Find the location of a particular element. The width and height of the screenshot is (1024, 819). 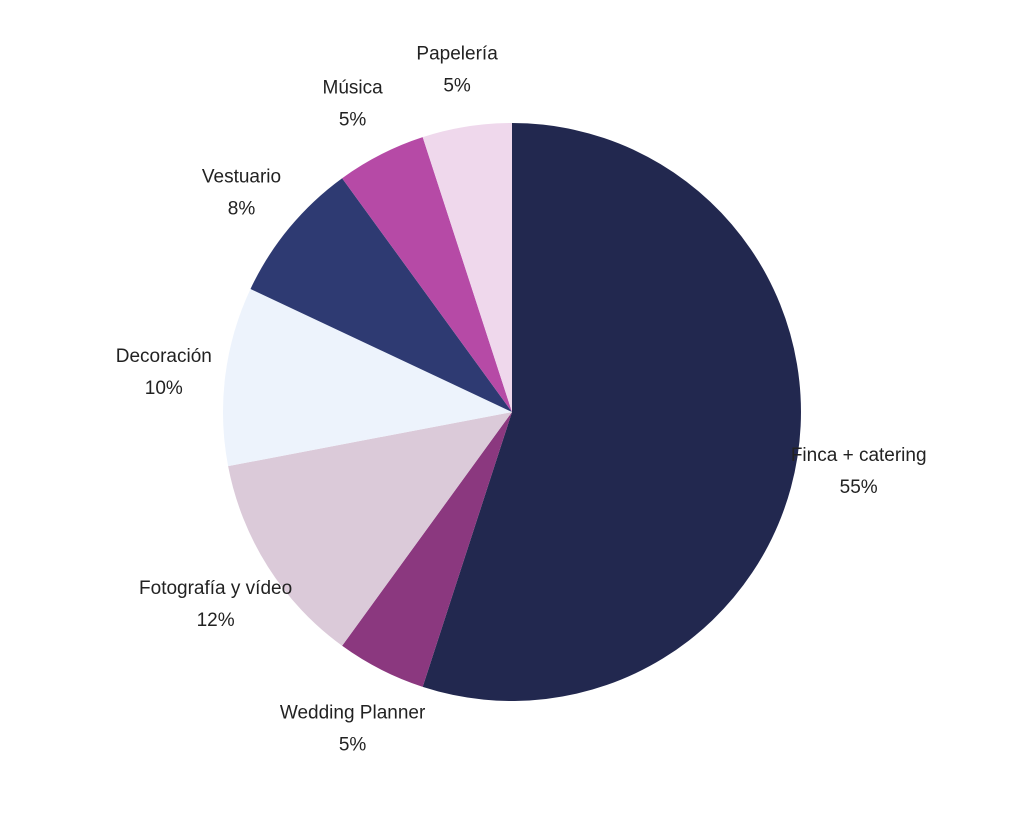

slice-label-percent: 12% is located at coordinates (216, 620).